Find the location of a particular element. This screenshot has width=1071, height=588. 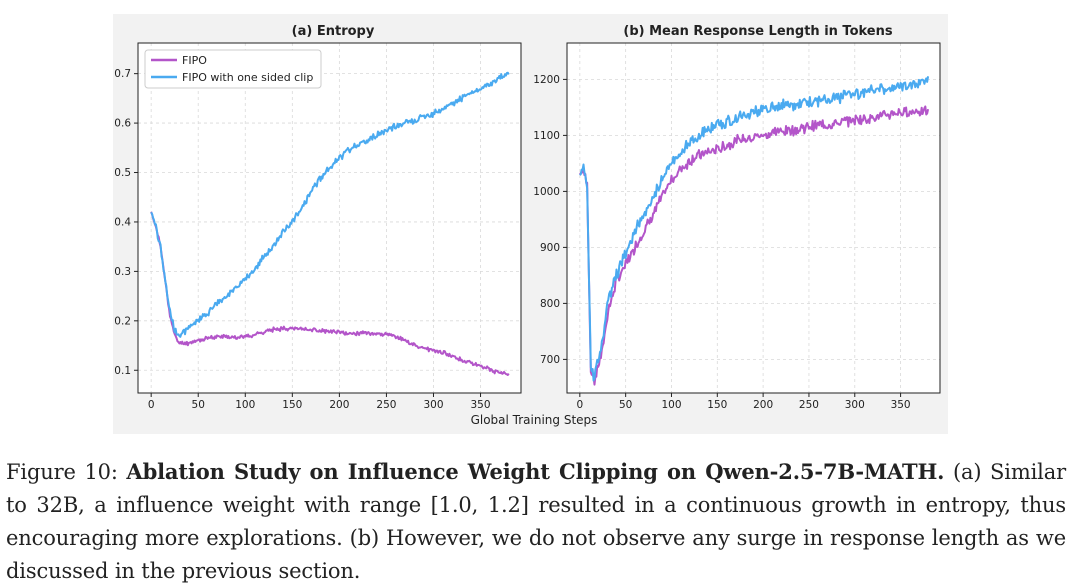

legend-box is located at coordinates (233, 69).